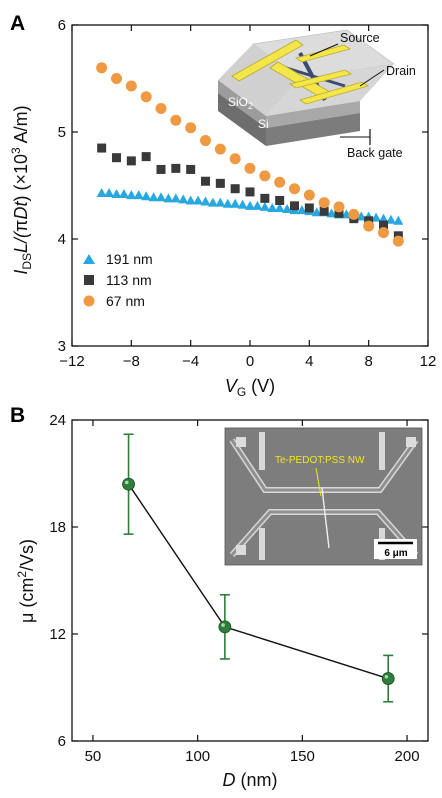  I want to click on y-tick-label: 4, so click(62, 239).